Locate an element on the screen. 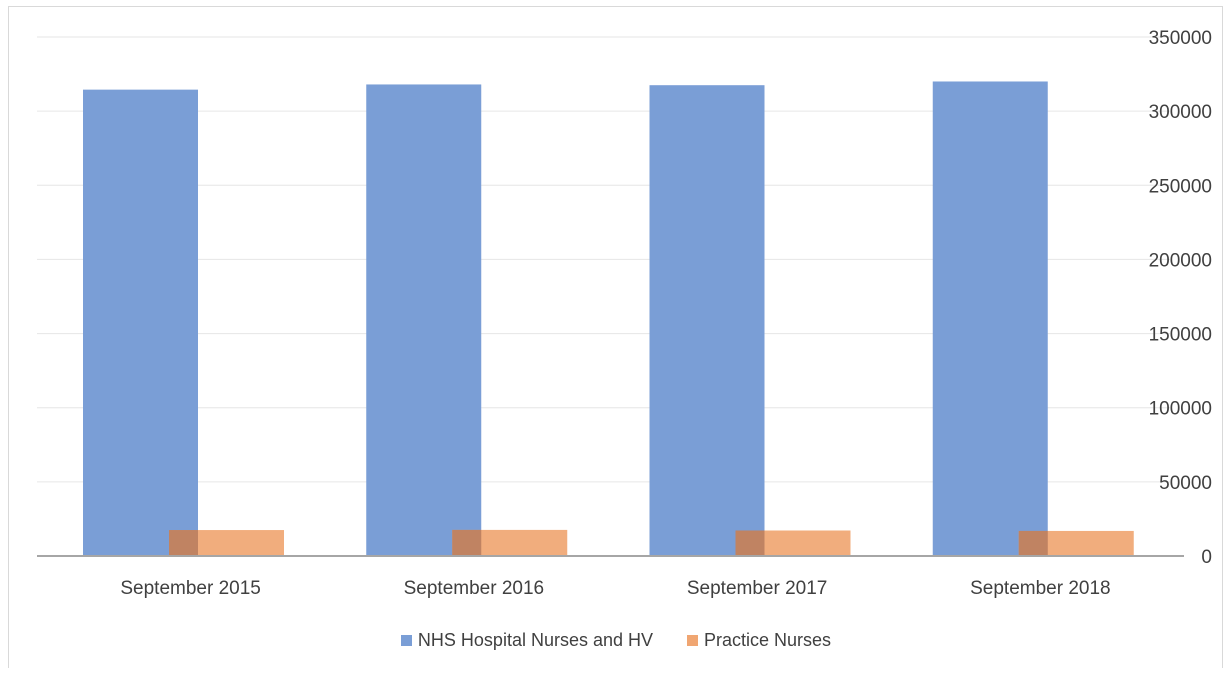 The image size is (1232, 675). y-tick-label: 50000 is located at coordinates (1185, 483).